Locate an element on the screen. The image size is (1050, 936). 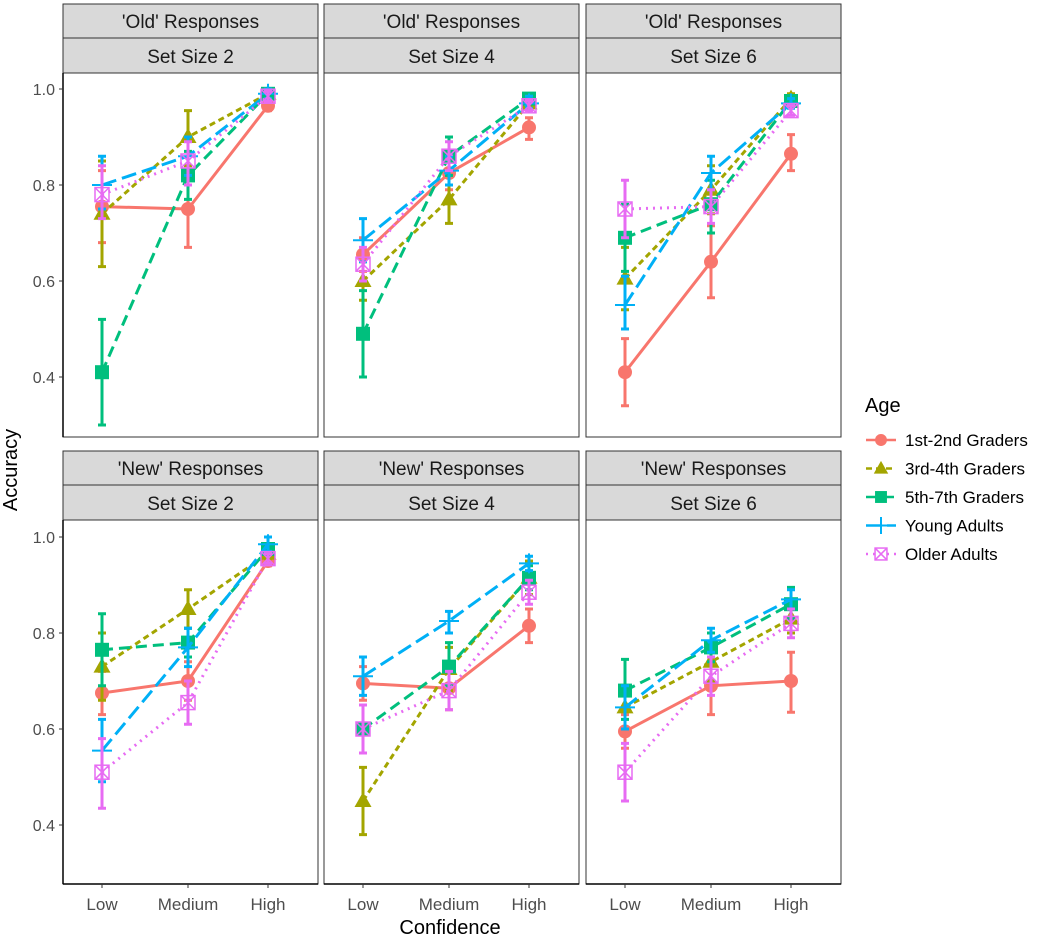
legend-title: Age is located at coordinates (883, 406).